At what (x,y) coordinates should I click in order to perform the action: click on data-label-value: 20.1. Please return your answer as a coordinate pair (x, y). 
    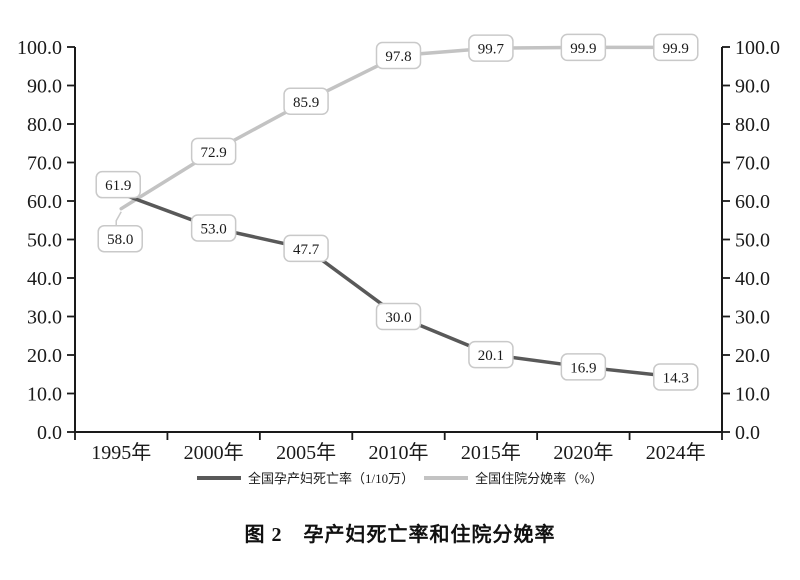
    Looking at the image, I should click on (491, 356).